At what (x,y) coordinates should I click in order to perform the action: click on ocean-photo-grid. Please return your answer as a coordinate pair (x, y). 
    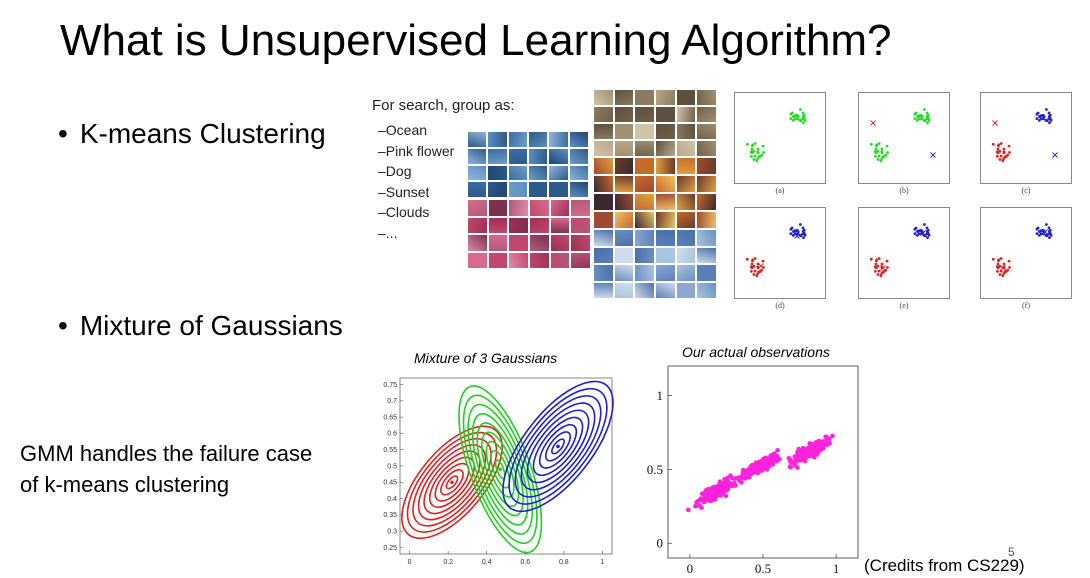
    Looking at the image, I should click on (528, 164).